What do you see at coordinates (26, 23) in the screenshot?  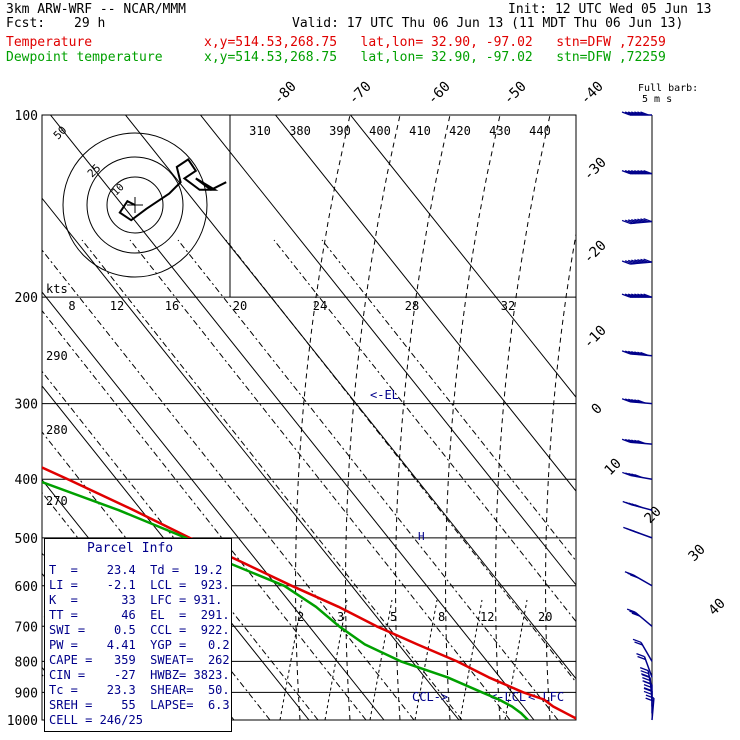 I see `forecast-label: Fcst:` at bounding box center [26, 23].